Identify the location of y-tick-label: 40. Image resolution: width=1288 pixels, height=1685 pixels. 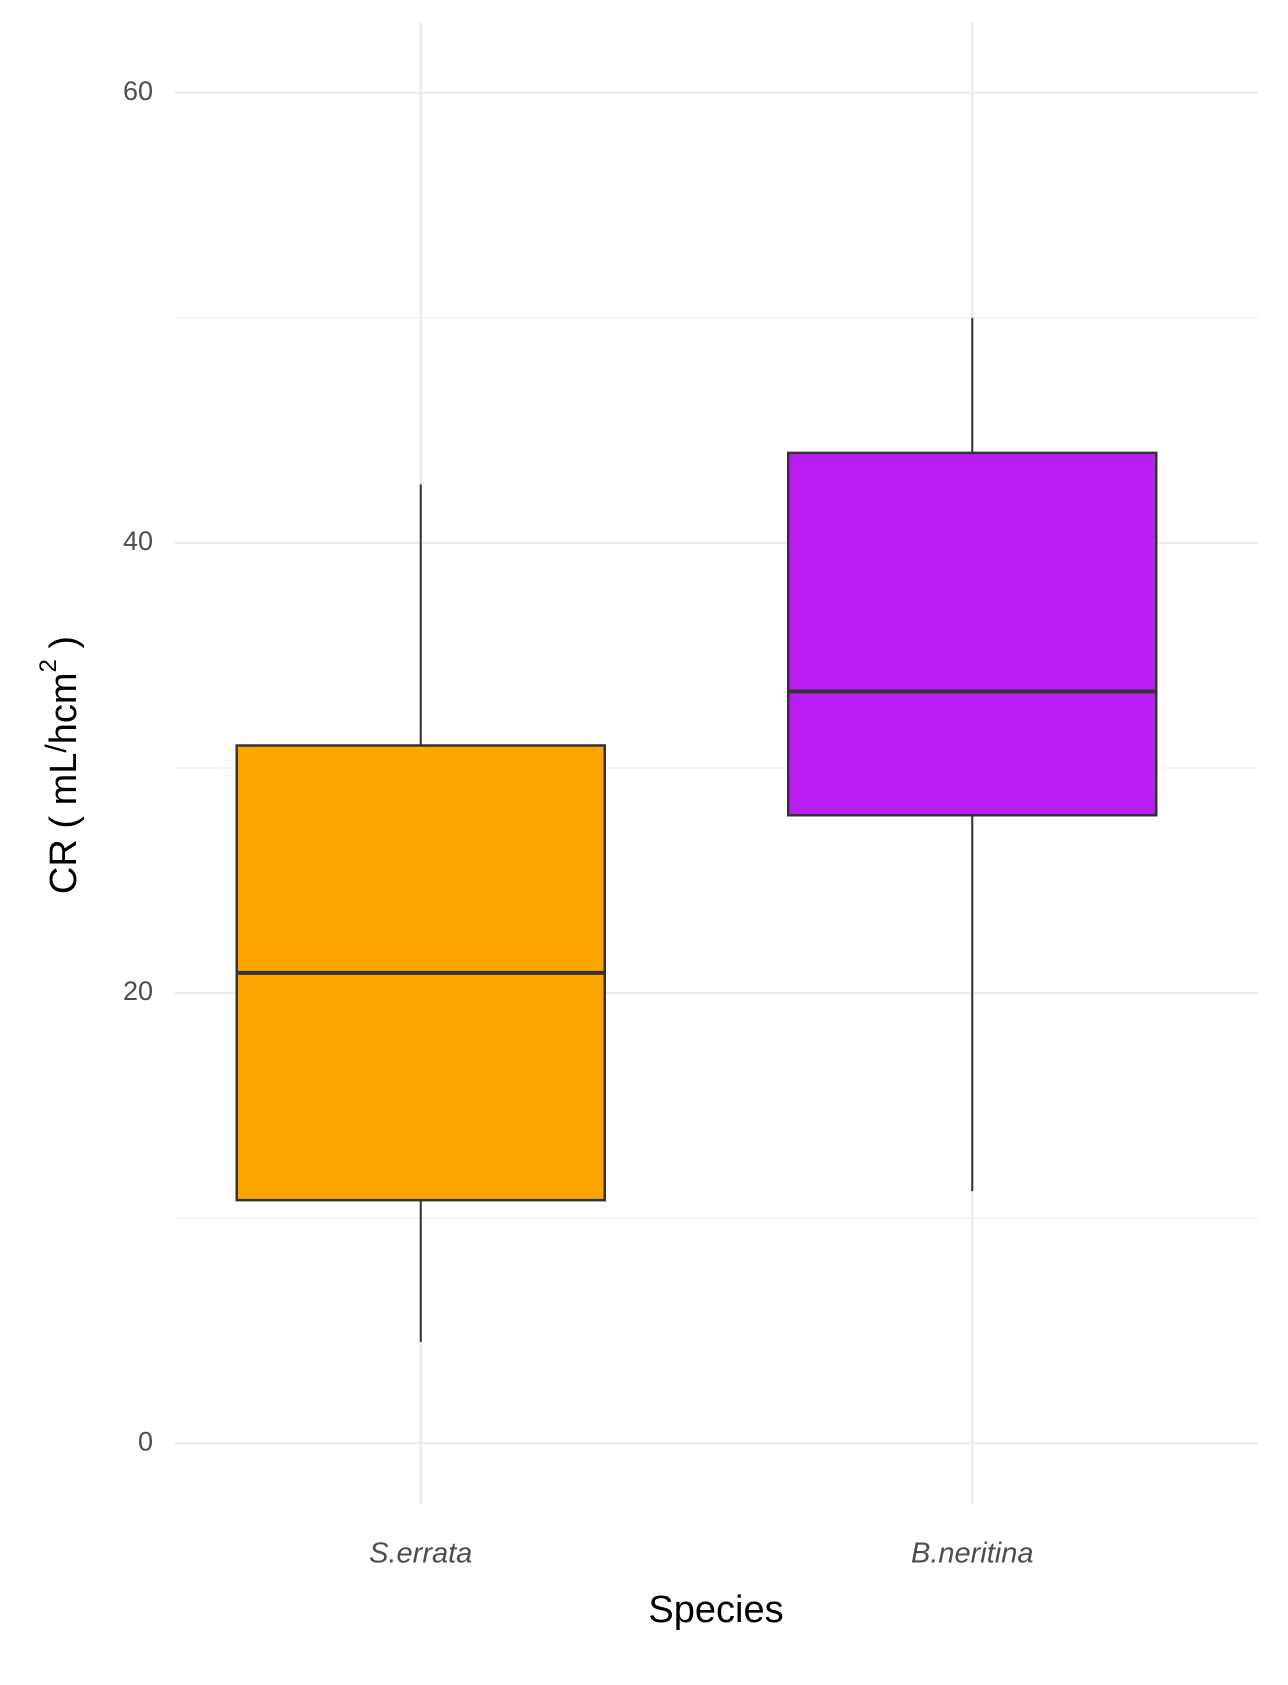
(138, 541).